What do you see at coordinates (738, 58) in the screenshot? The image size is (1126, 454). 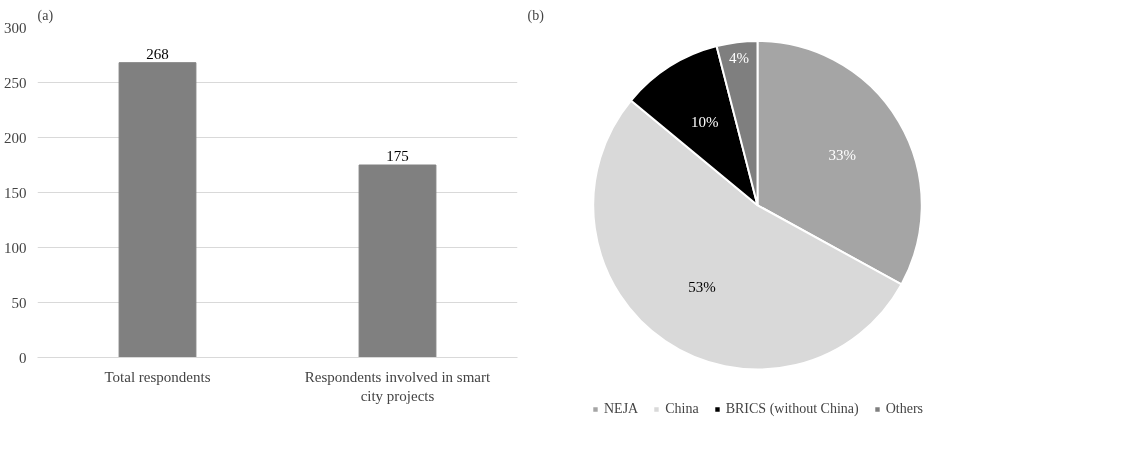 I see `data-label: 4%` at bounding box center [738, 58].